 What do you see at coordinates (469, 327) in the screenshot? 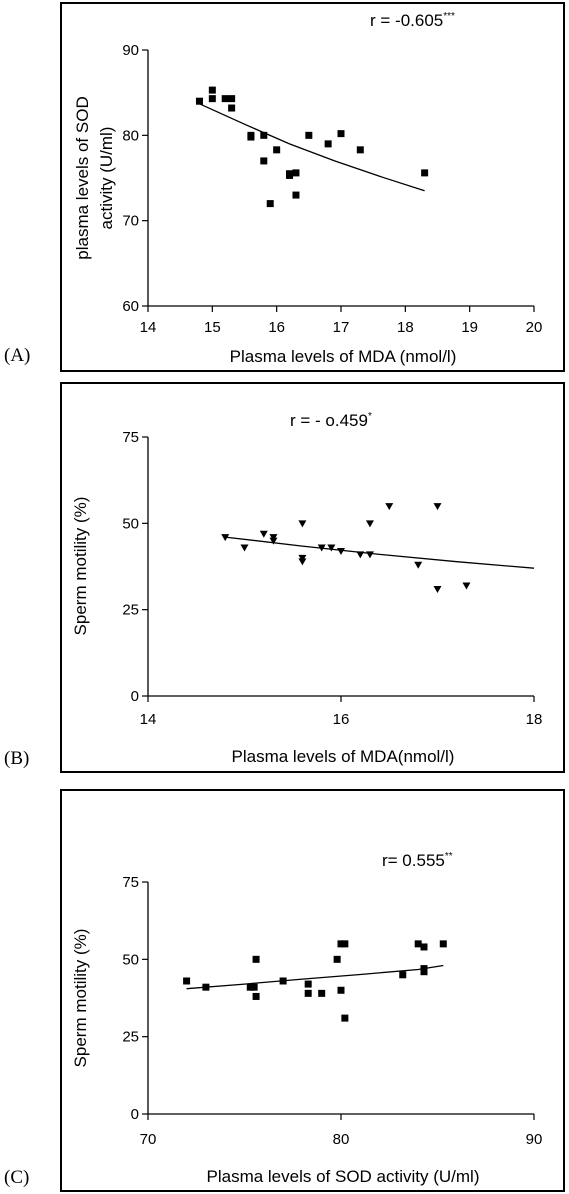
I see `x-tick-label: 19` at bounding box center [469, 327].